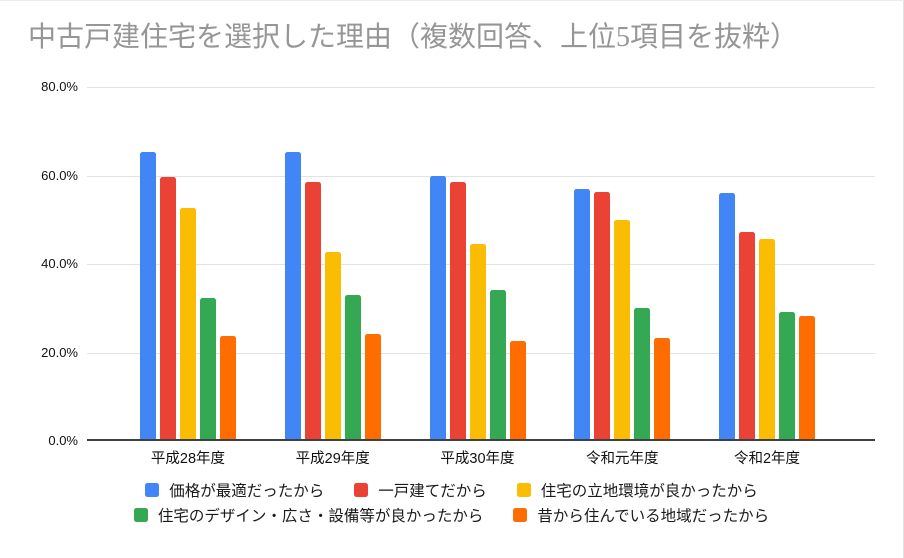 This screenshot has height=558, width=904. Describe the element at coordinates (481, 440) in the screenshot. I see `x-axis-line` at that location.